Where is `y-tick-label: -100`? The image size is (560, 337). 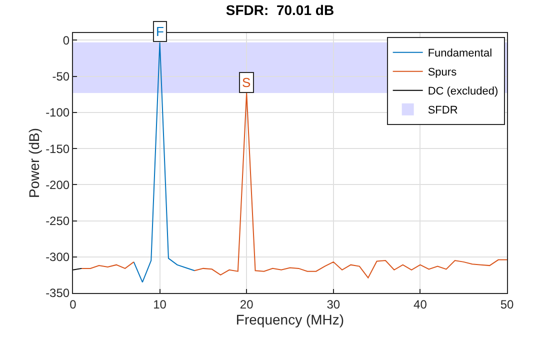 y-tick-label: -100 is located at coordinates (58, 113).